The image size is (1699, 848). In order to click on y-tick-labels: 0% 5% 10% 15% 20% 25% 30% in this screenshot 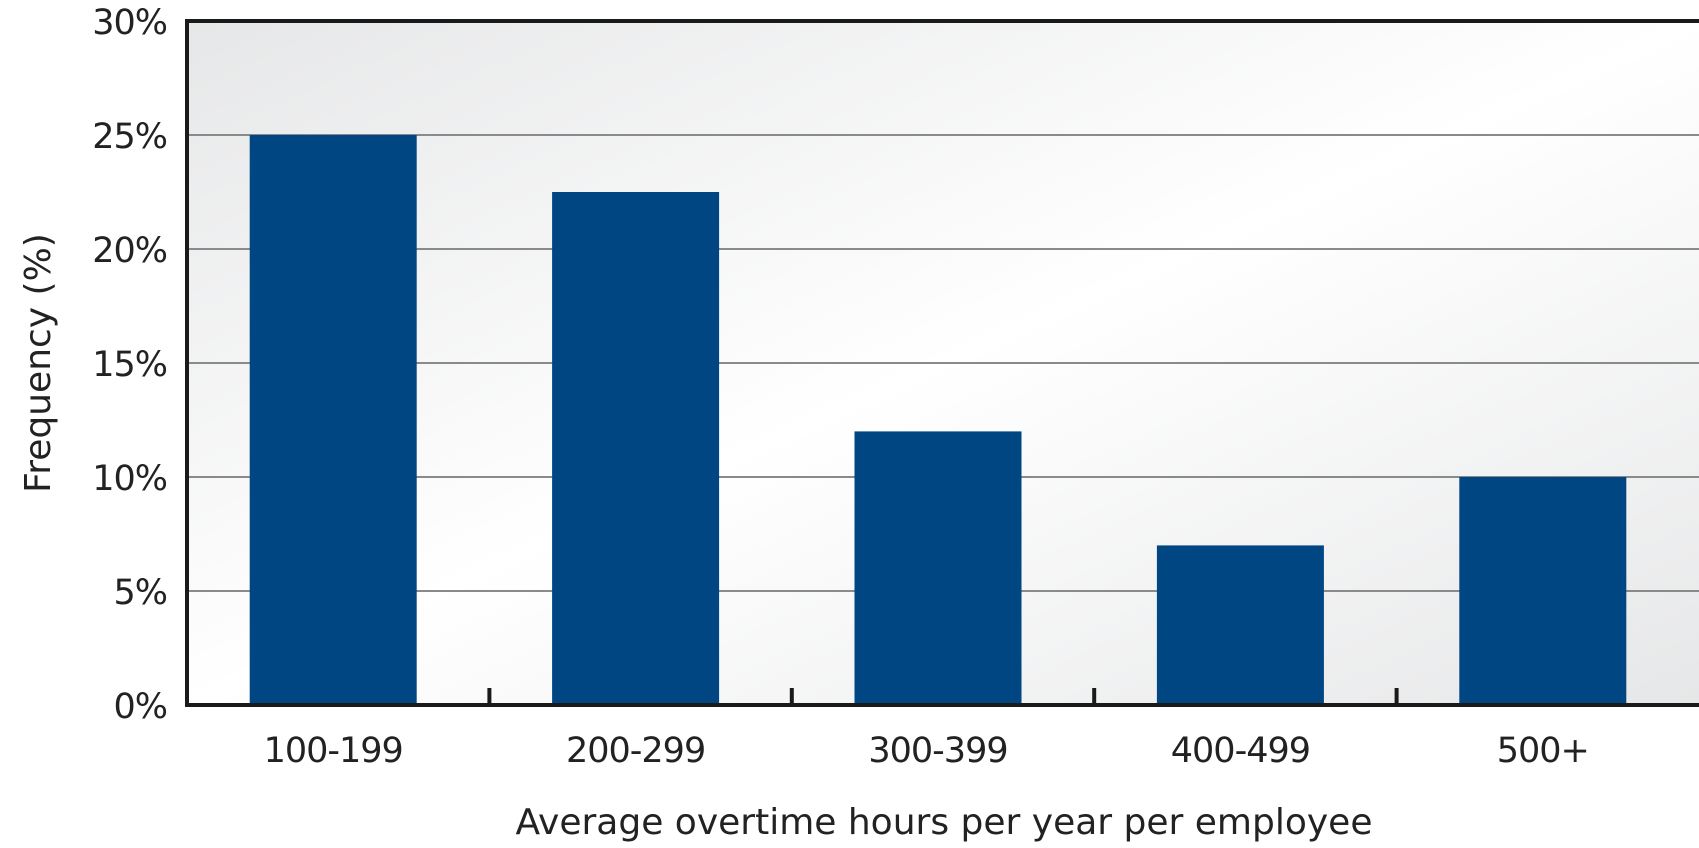, I will do `click(130, 365)`.